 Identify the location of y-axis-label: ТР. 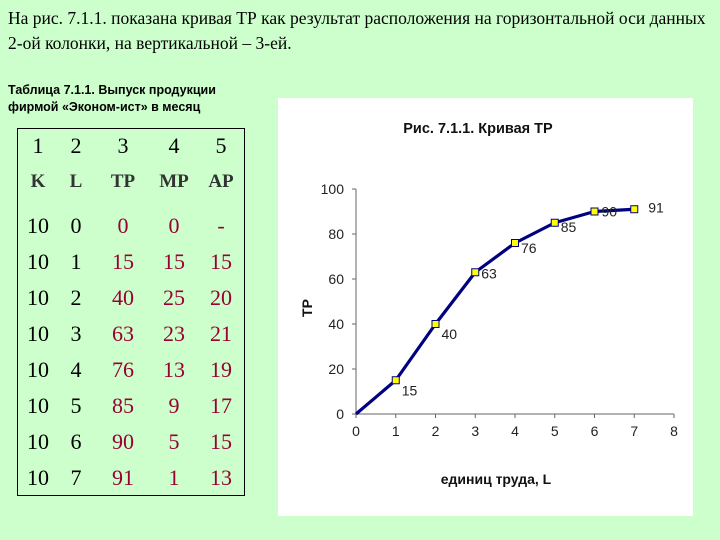
(307, 308).